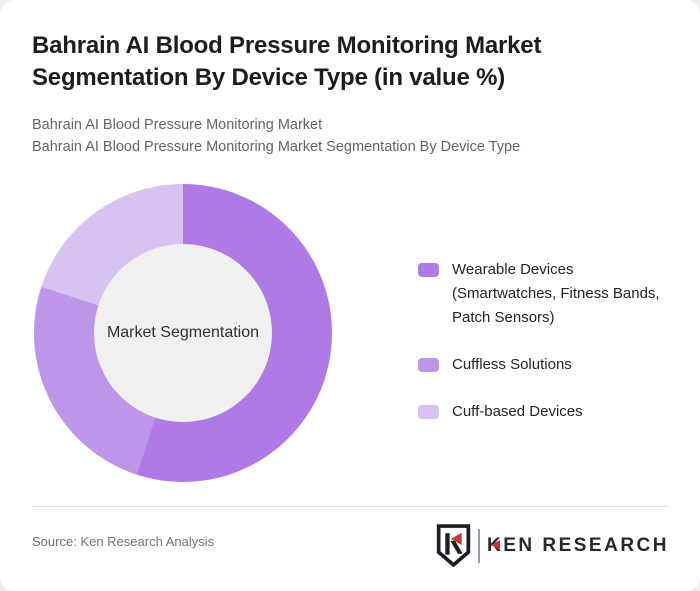 The height and width of the screenshot is (591, 700). Describe the element at coordinates (512, 364) in the screenshot. I see `legend-label: Cuffless Solutions` at that location.